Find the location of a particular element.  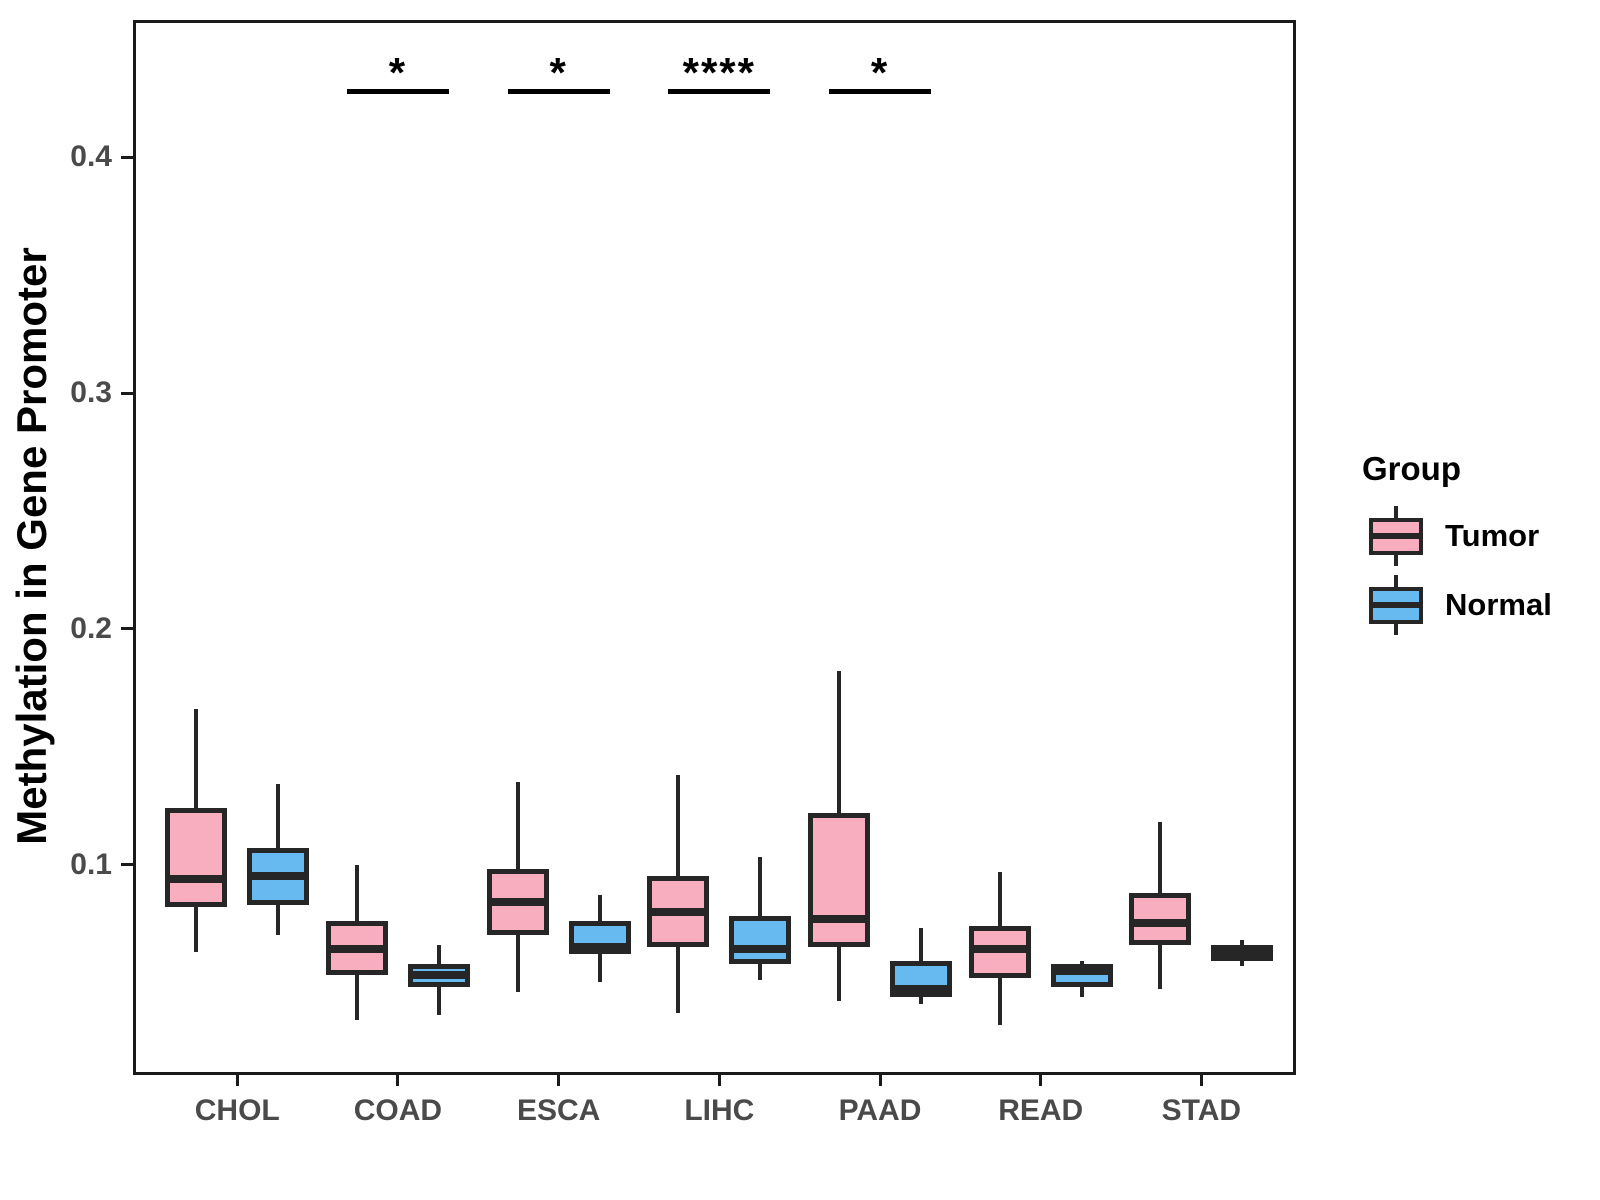

x-tick-label-LIHC: LIHC is located at coordinates (719, 1110).